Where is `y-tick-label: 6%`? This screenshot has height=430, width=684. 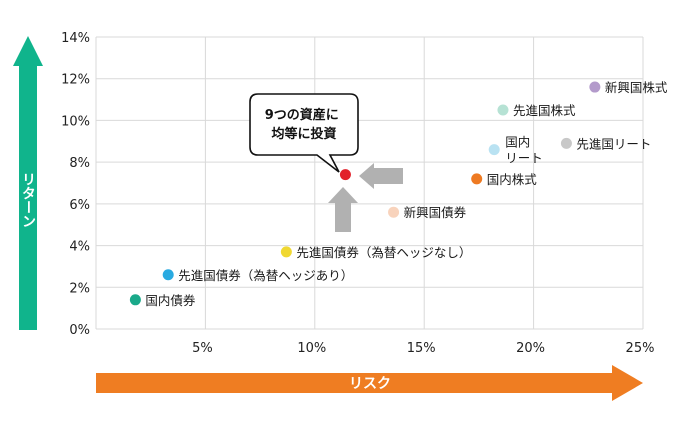
y-tick-label: 6% is located at coordinates (79, 205).